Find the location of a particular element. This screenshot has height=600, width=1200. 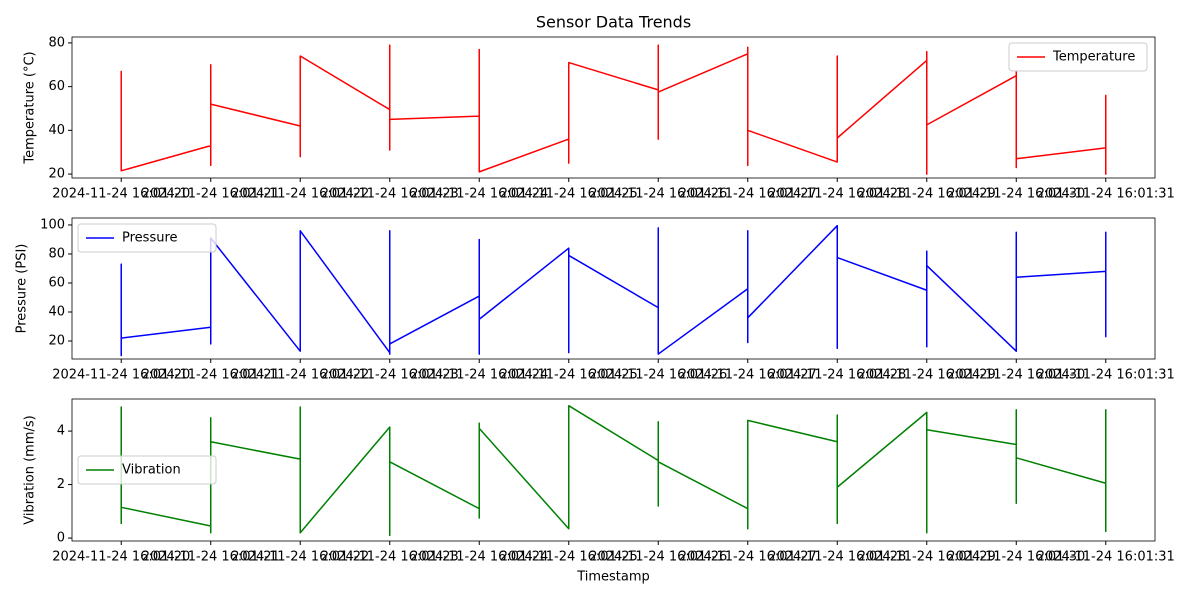

legend: Vibration is located at coordinates (147, 470).